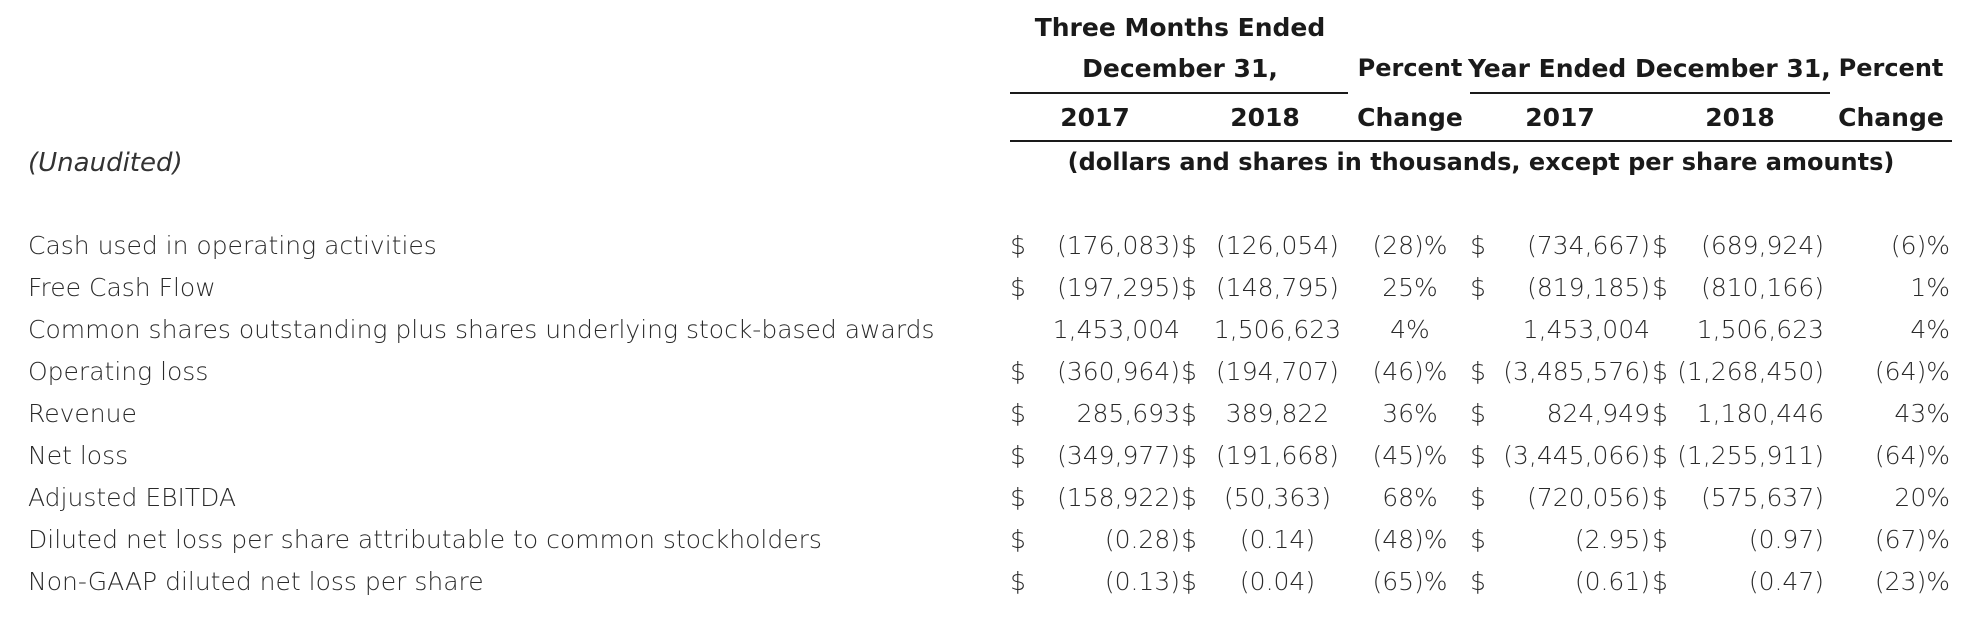  What do you see at coordinates (1920, 245) in the screenshot?
I see `pct-change-y: (6)%` at bounding box center [1920, 245].